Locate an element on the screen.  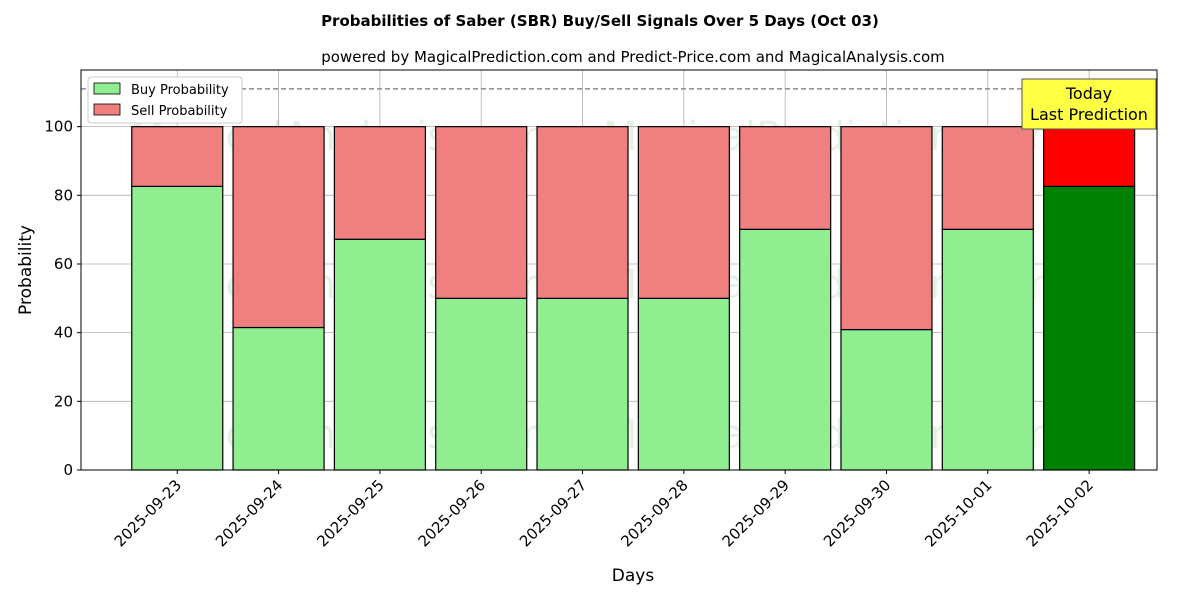
y-tick-label: 80 is located at coordinates (63, 195).